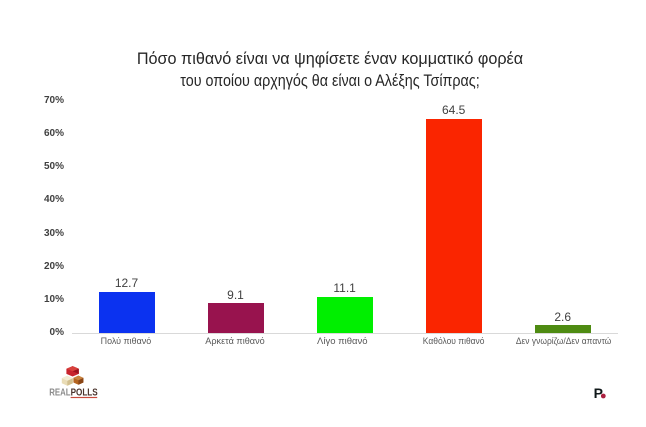  Describe the element at coordinates (598, 393) in the screenshot. I see `svg-text: P` at that location.